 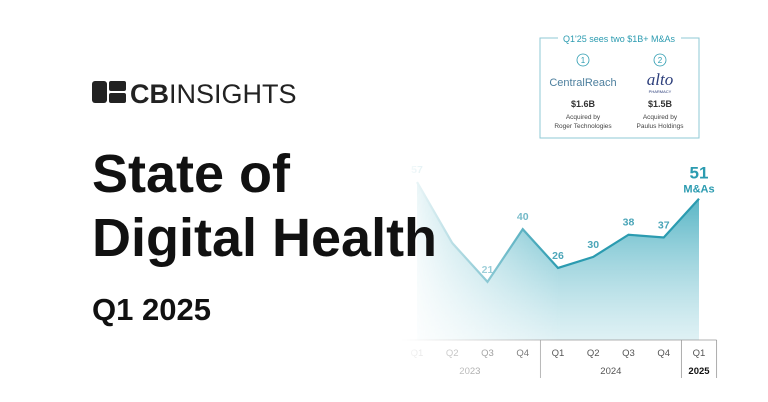 What do you see at coordinates (661, 126) in the screenshot?
I see `acquirer: Paulus Holdings` at bounding box center [661, 126].